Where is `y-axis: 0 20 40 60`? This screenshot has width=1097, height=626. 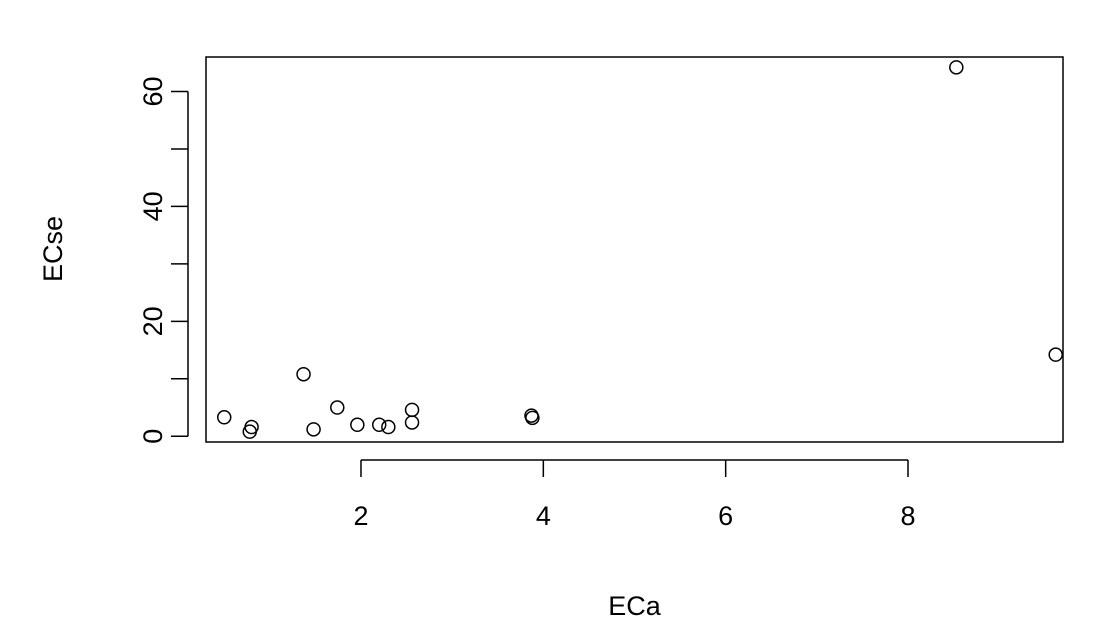
y-axis: 0 20 40 60 is located at coordinates (163, 260).